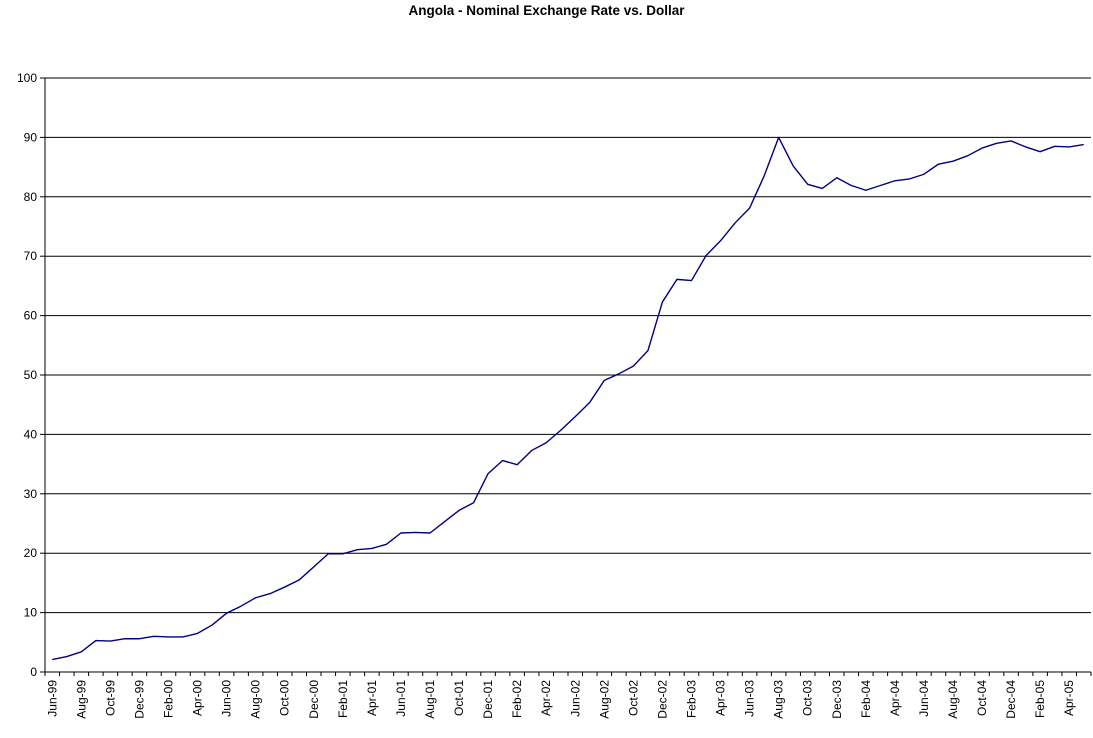  Describe the element at coordinates (1040, 699) in the screenshot. I see `x-tick-label: Feb-05` at that location.